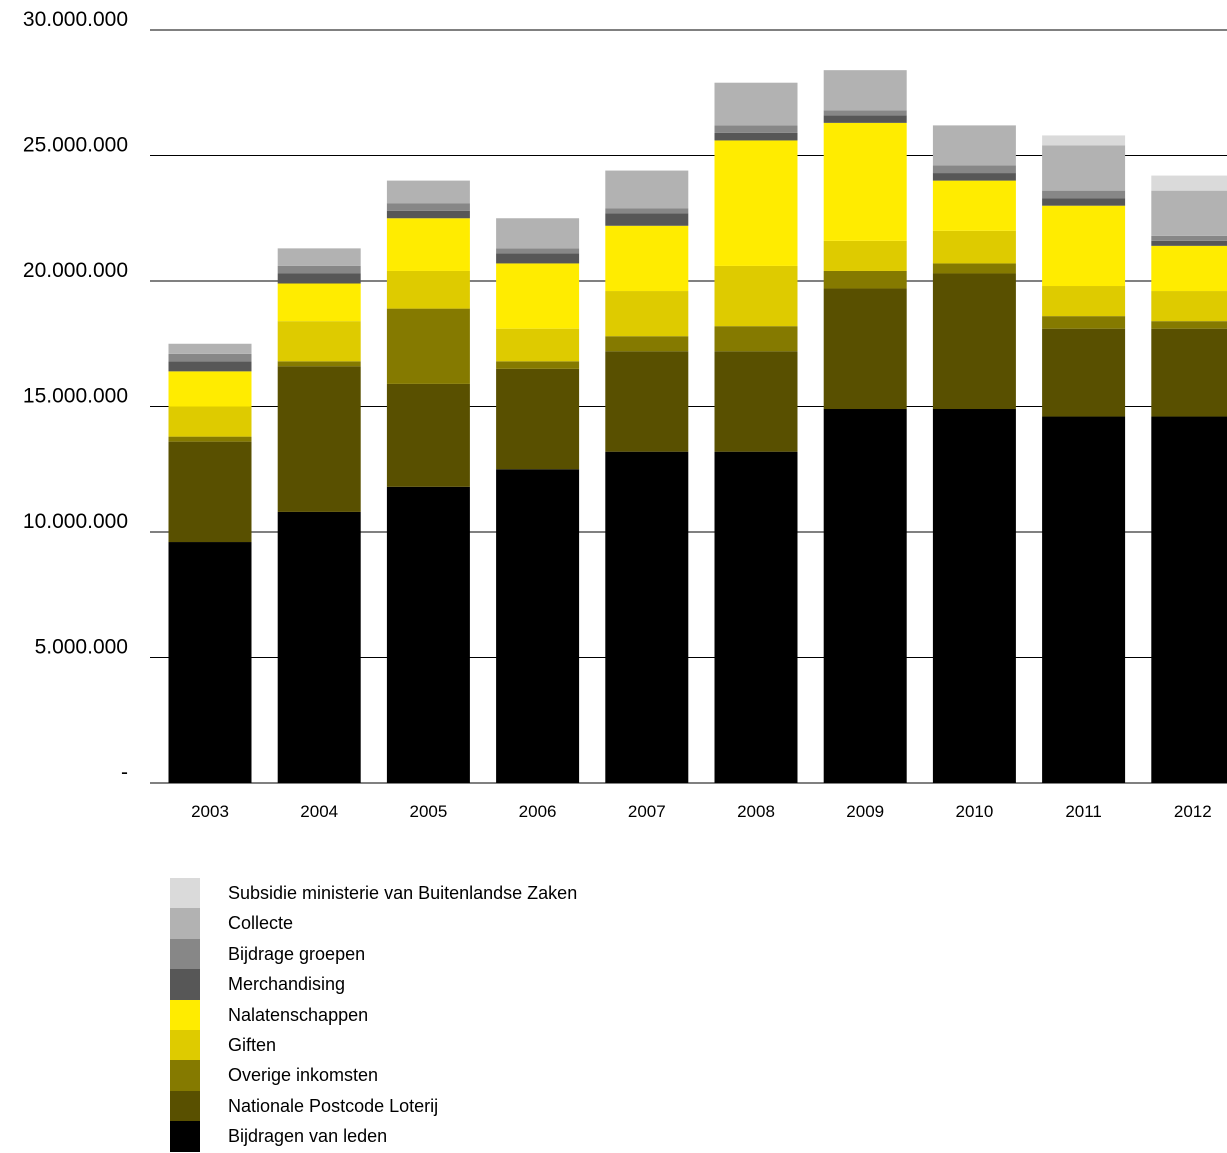 This screenshot has width=1227, height=1153. I want to click on y-tick-label: 10.000.000, so click(75, 521).